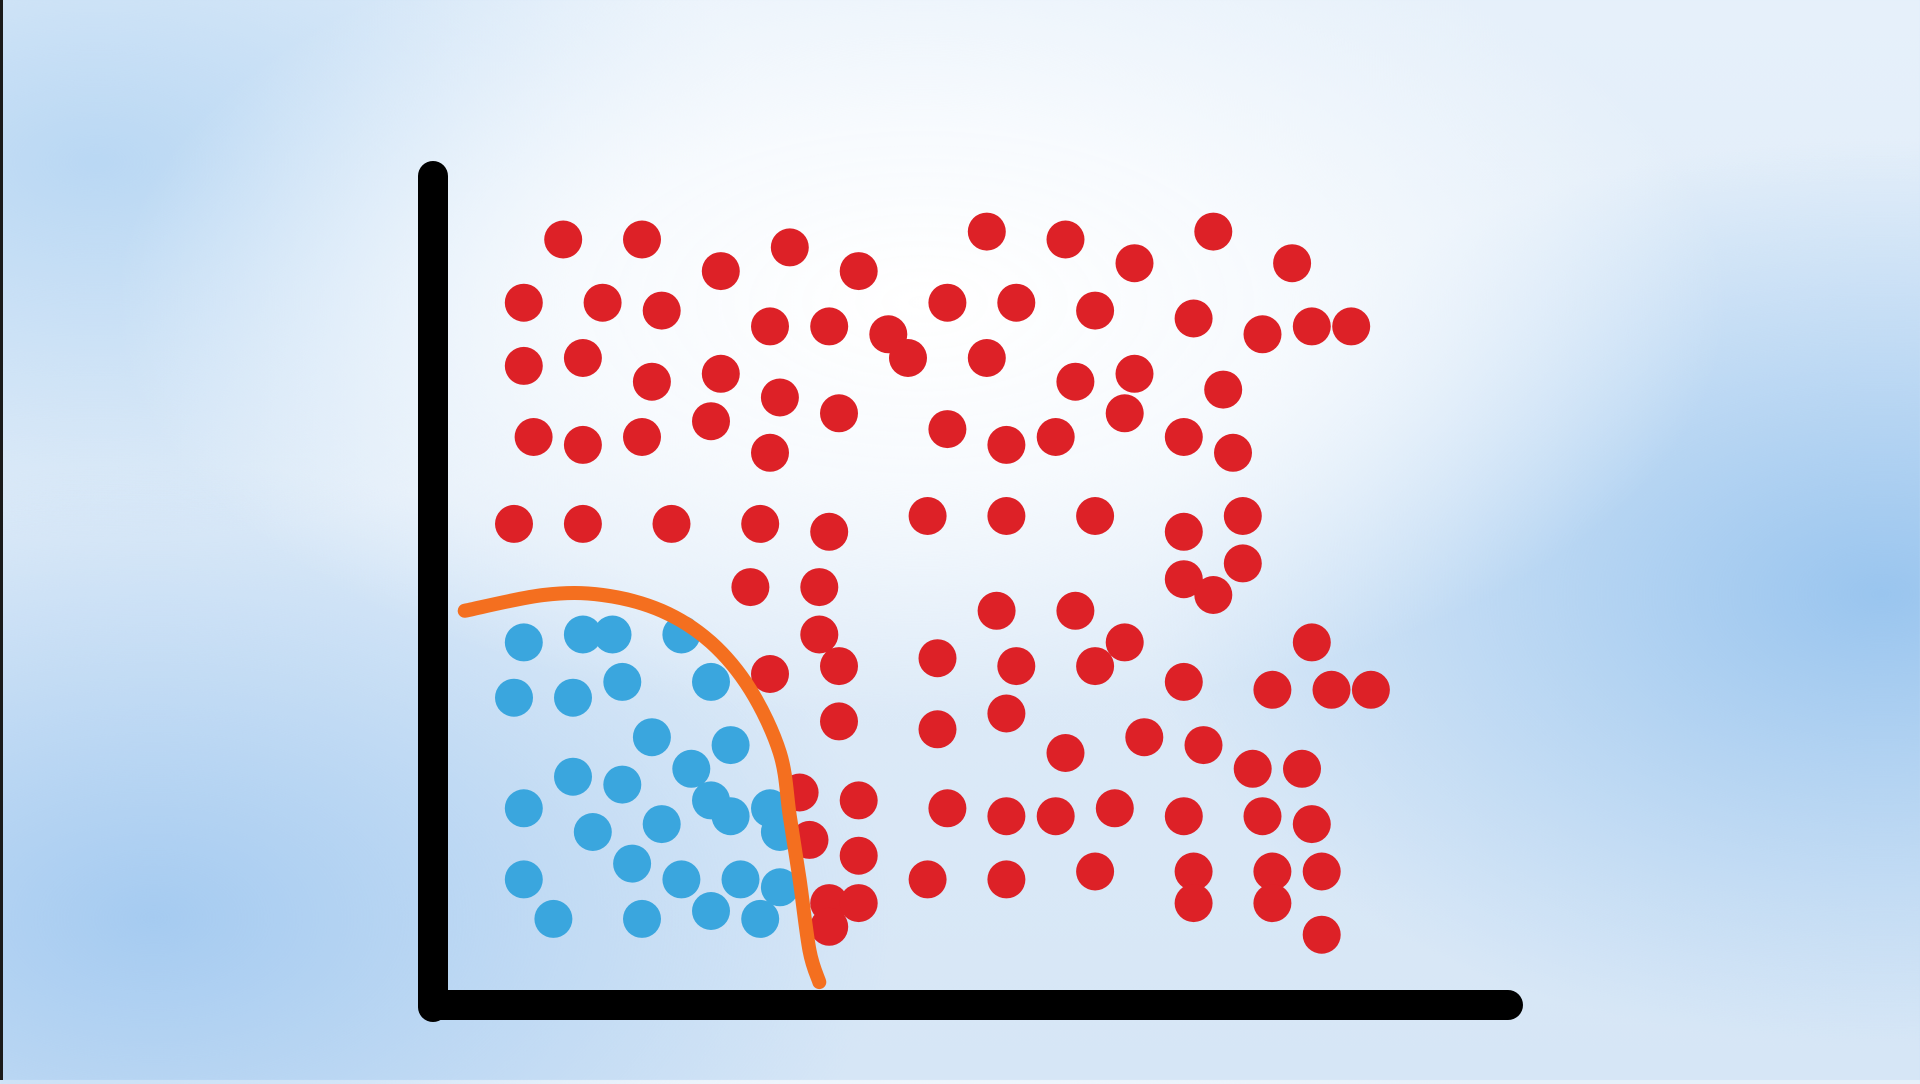 This screenshot has height=1084, width=1920. I want to click on decision-boundary-curve, so click(642, 788).